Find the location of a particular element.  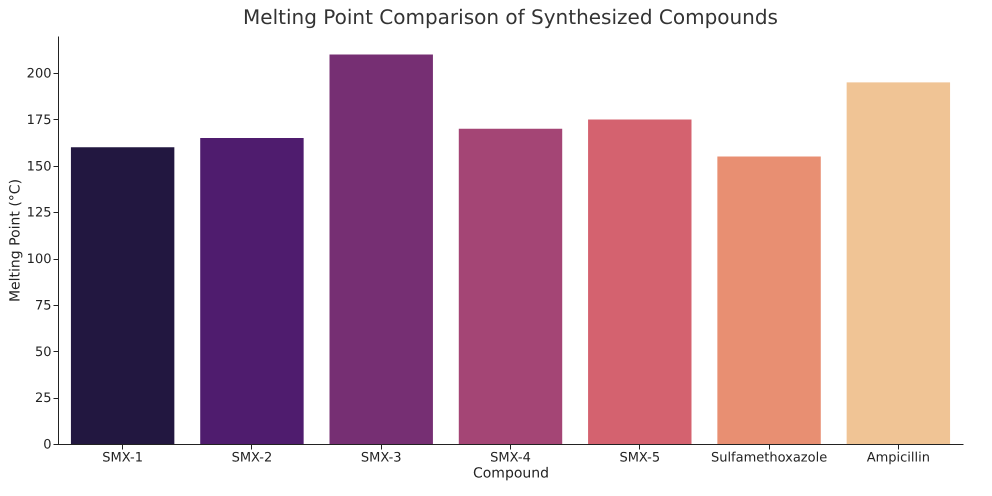

y-tick-label: 0 is located at coordinates (47, 445).